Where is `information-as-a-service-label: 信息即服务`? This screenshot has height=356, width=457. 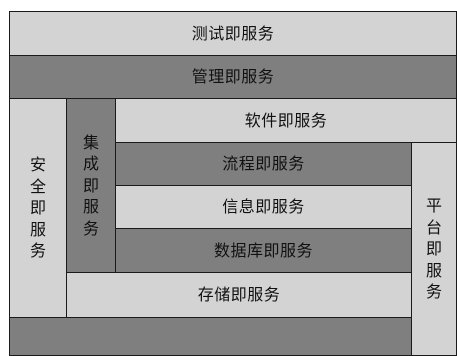 information-as-a-service-label: 信息即服务 is located at coordinates (263, 206).